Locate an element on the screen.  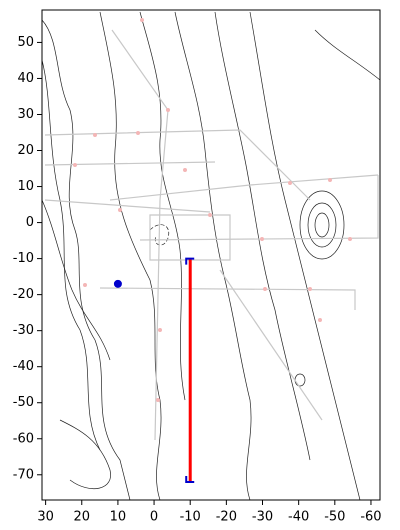
y-tick-label: -70 is located at coordinates (23, 474).